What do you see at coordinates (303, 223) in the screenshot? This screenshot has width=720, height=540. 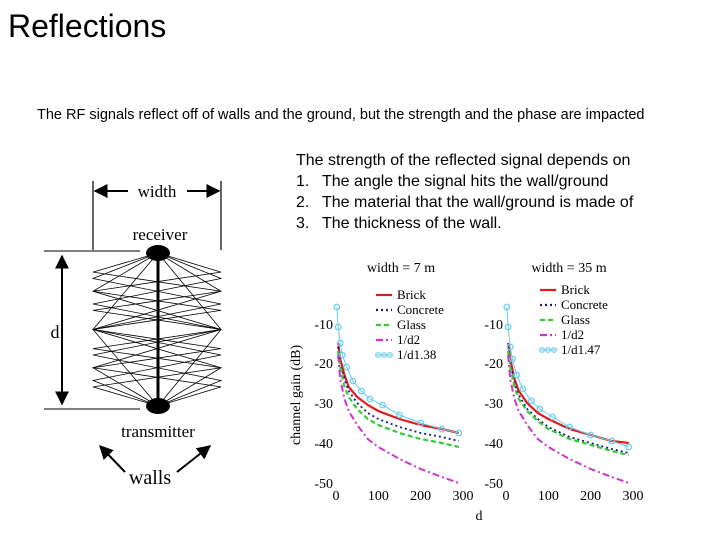 I see `factor-number: 3.` at bounding box center [303, 223].